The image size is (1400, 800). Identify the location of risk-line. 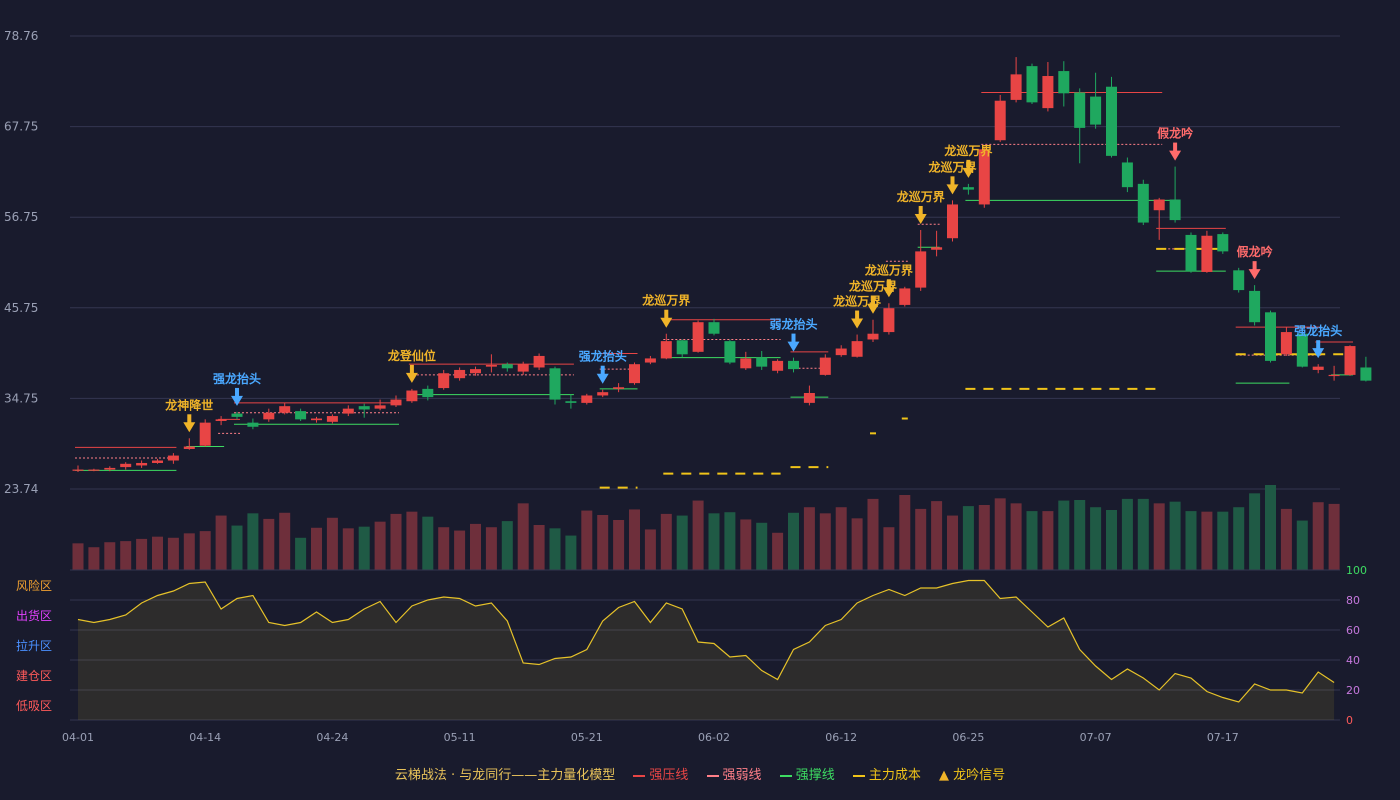
(706, 641).